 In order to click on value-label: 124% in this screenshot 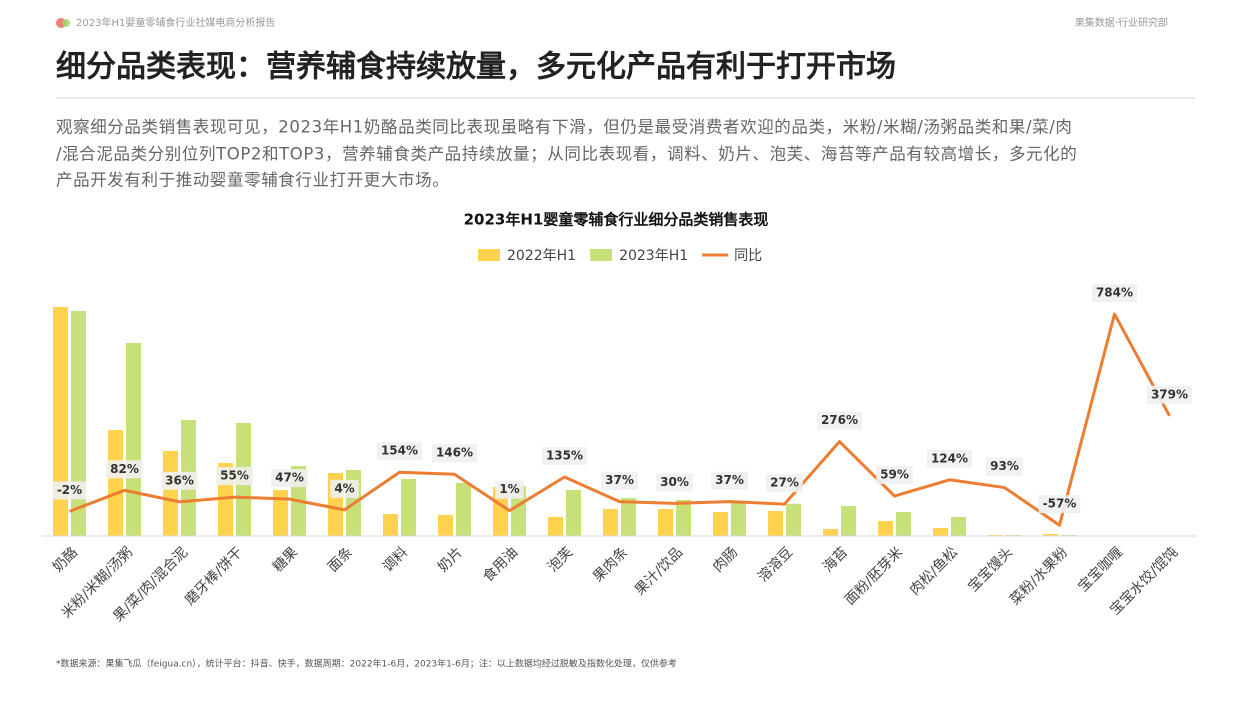, I will do `click(949, 458)`.